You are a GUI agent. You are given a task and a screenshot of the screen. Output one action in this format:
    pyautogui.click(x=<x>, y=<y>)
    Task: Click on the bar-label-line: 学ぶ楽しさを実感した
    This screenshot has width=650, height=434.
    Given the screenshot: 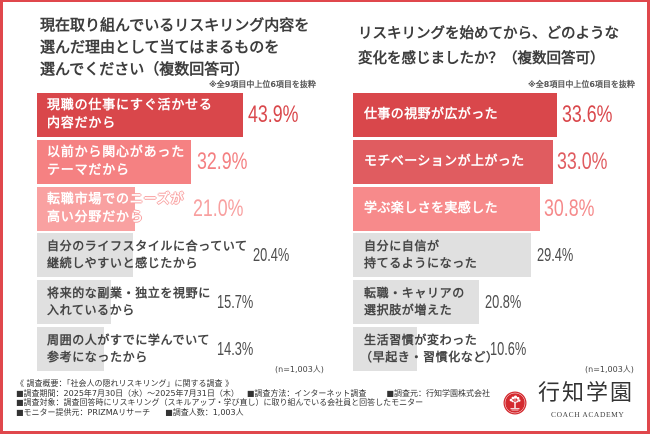 What is the action you would take?
    pyautogui.click(x=431, y=208)
    